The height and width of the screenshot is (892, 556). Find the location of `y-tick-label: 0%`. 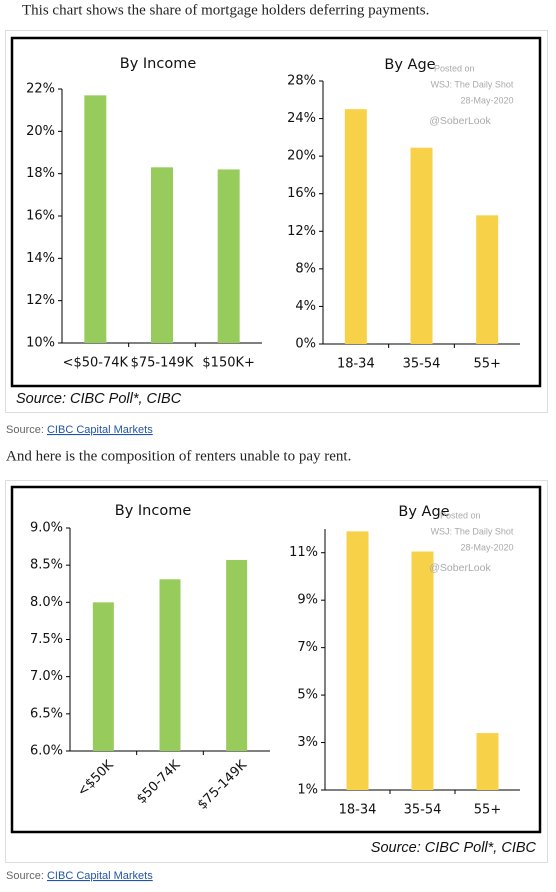

y-tick-label: 0% is located at coordinates (305, 344).